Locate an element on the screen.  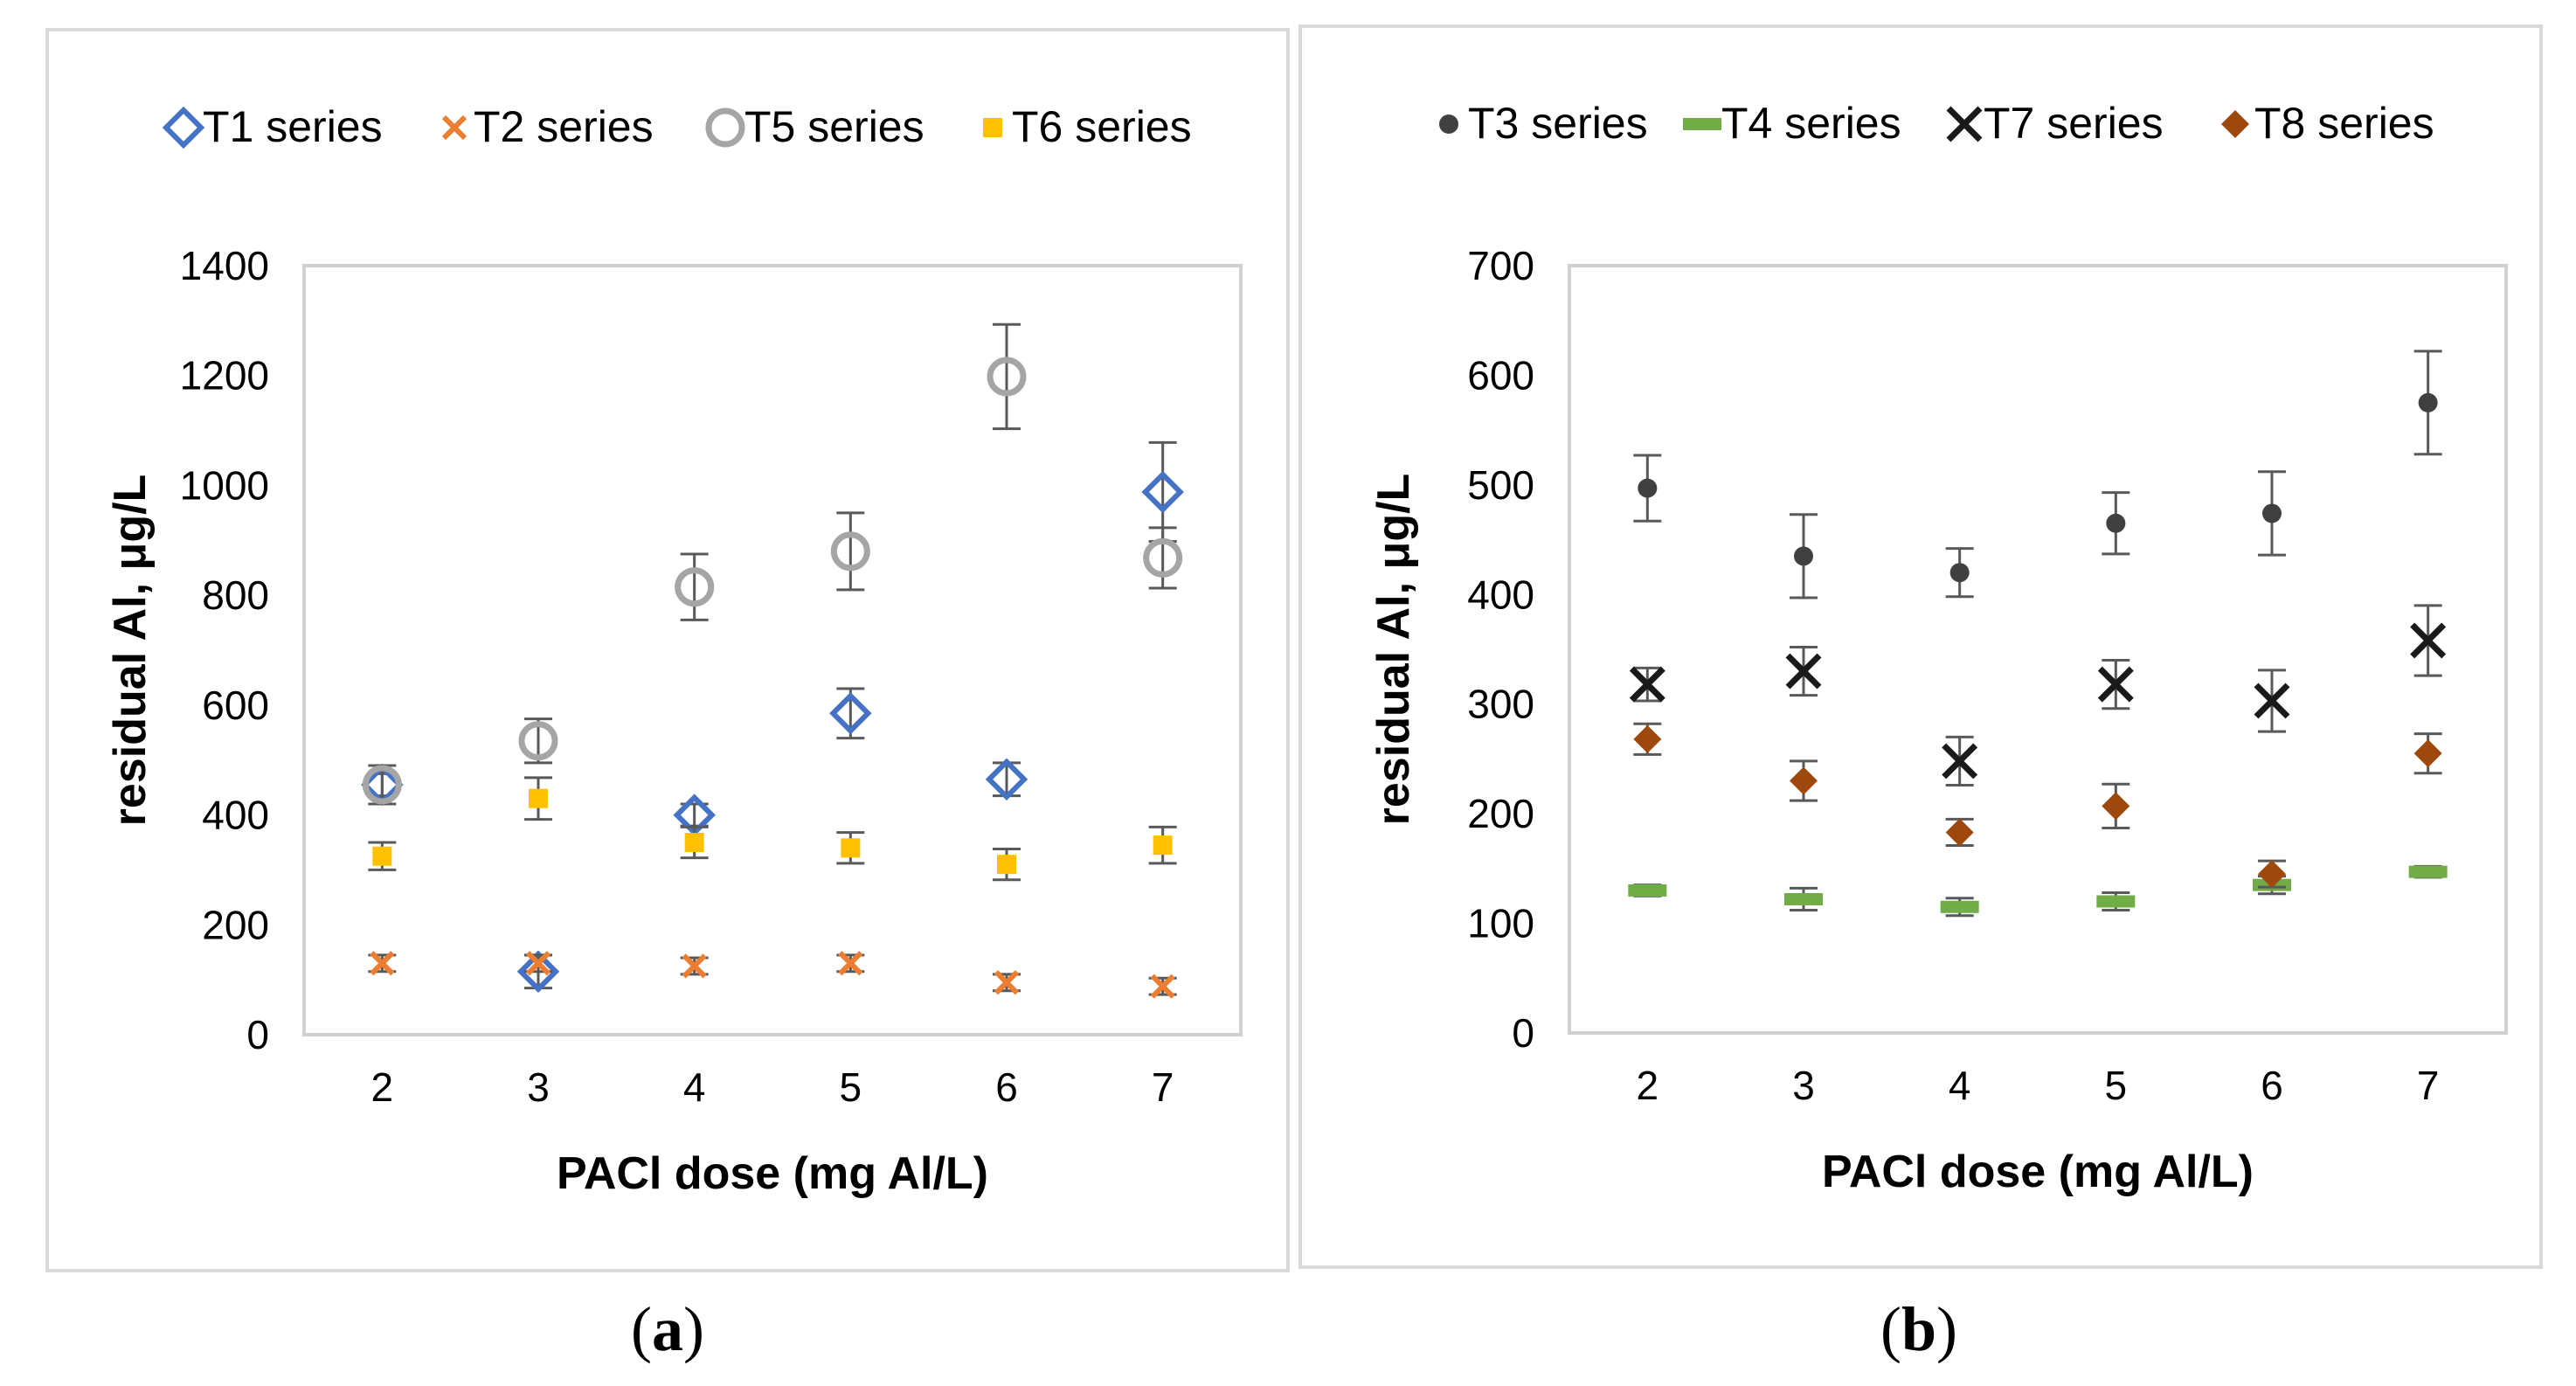
x-tick-label-a: 7 is located at coordinates (1163, 1087).